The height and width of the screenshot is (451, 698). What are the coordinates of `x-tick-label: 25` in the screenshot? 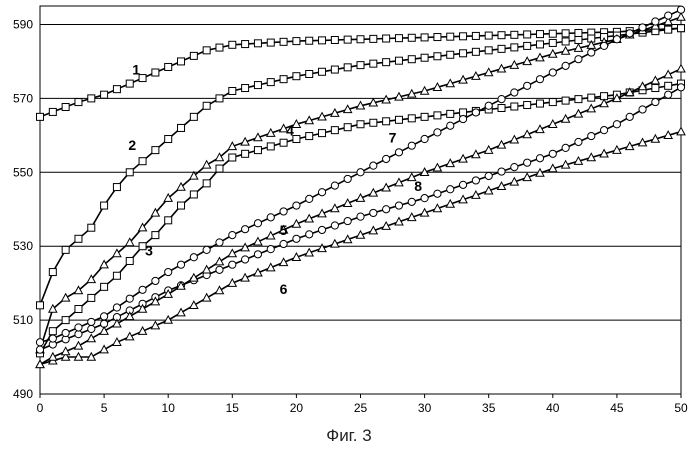 It's located at (361, 408).